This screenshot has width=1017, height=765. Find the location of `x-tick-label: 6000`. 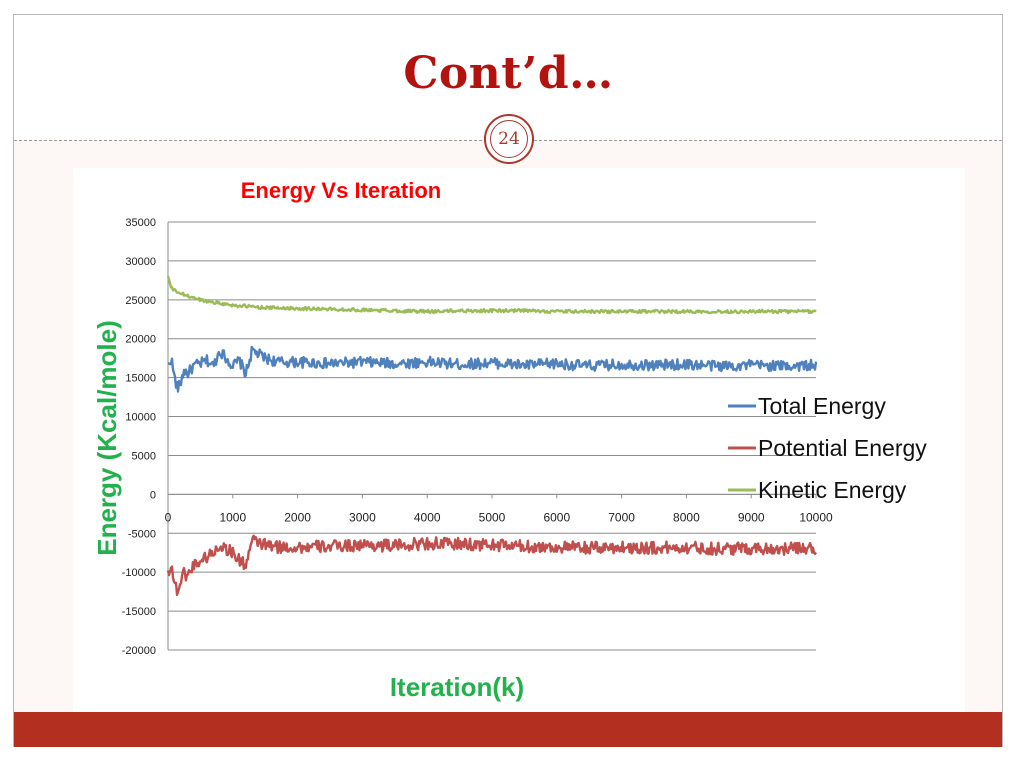

x-tick-label: 6000 is located at coordinates (556, 517).